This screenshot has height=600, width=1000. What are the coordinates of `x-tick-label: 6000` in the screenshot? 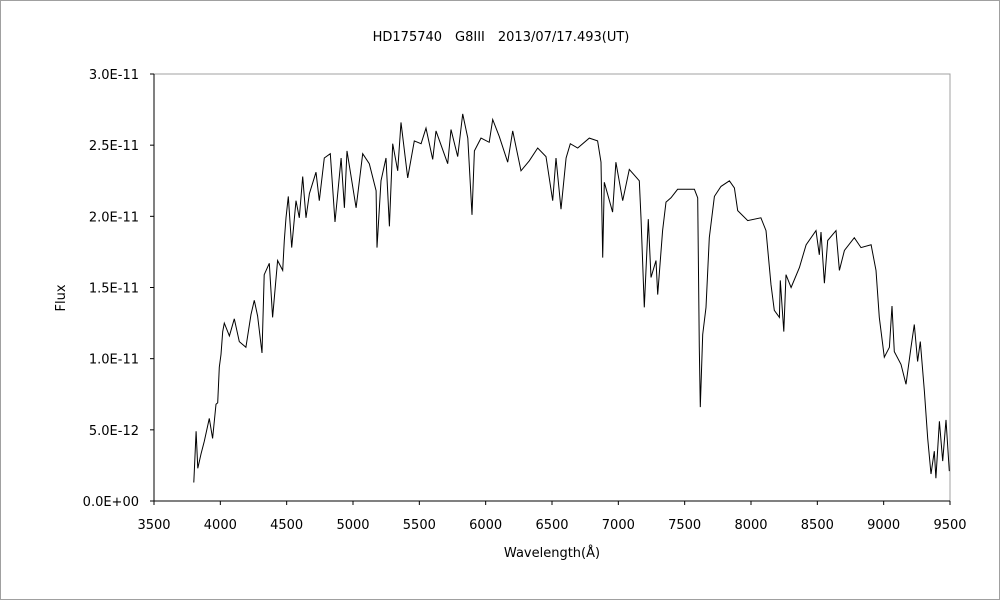 It's located at (485, 525).